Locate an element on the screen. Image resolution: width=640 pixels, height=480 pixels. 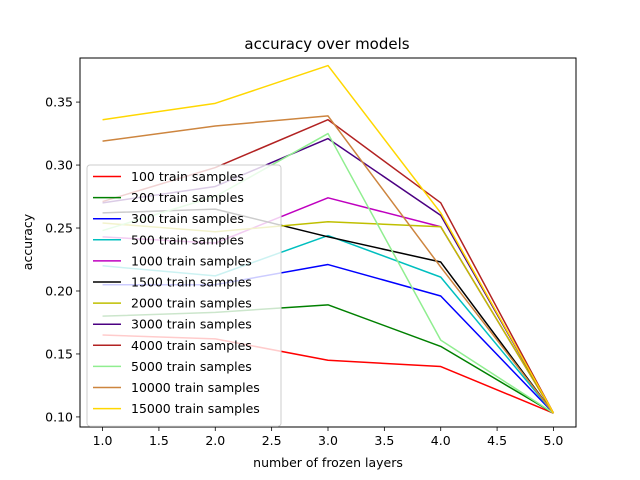
x-tick-label: 3.0 is located at coordinates (328, 440).